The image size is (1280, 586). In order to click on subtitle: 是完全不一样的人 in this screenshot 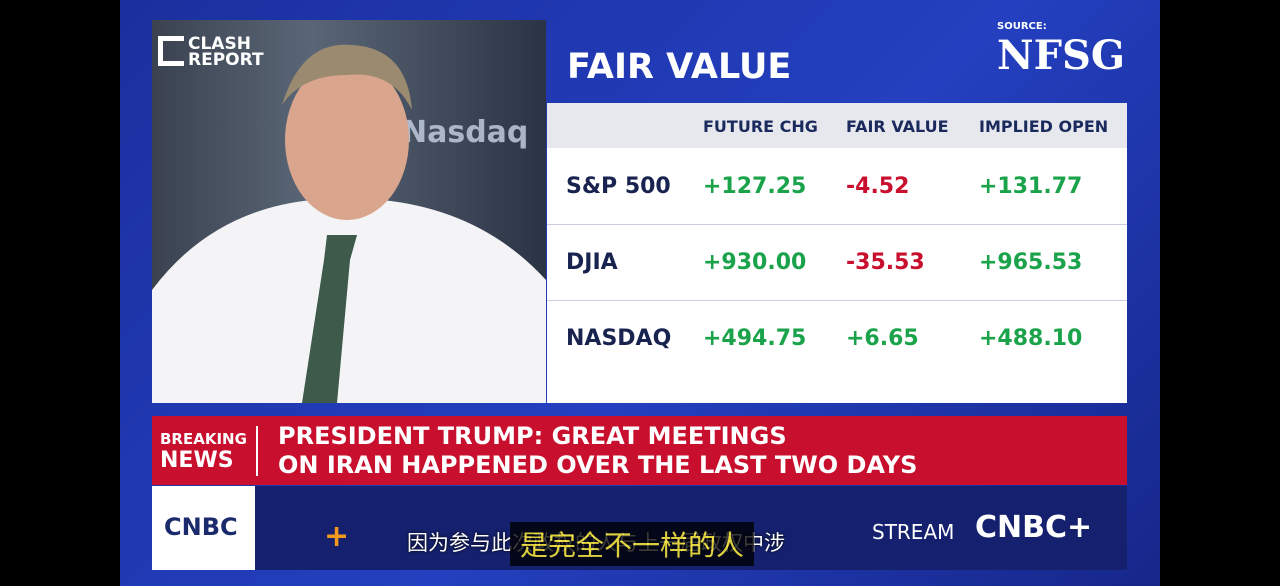, I will do `click(632, 544)`.